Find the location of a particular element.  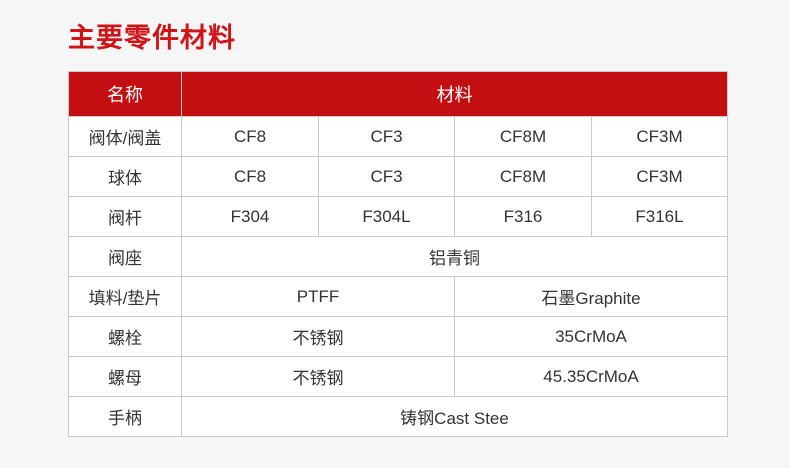

table-cell: 石墨Graphite is located at coordinates (591, 296).